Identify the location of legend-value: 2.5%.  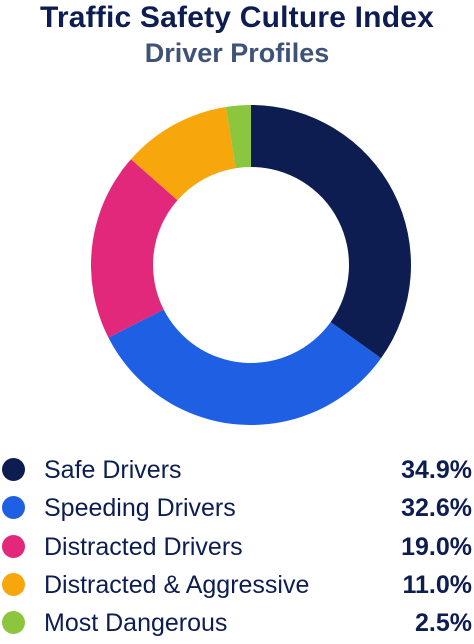
(443, 623).